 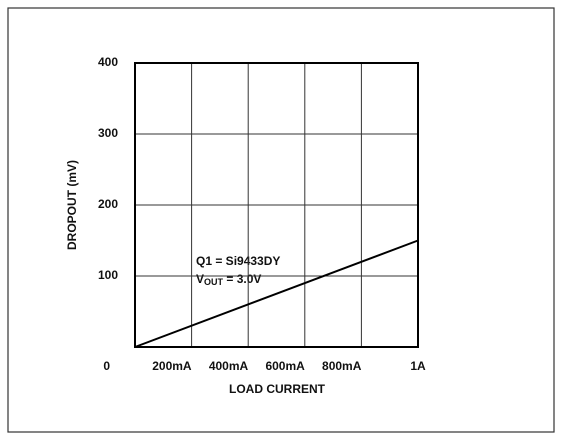 I want to click on y-tick-label: 400, so click(x=108, y=62).